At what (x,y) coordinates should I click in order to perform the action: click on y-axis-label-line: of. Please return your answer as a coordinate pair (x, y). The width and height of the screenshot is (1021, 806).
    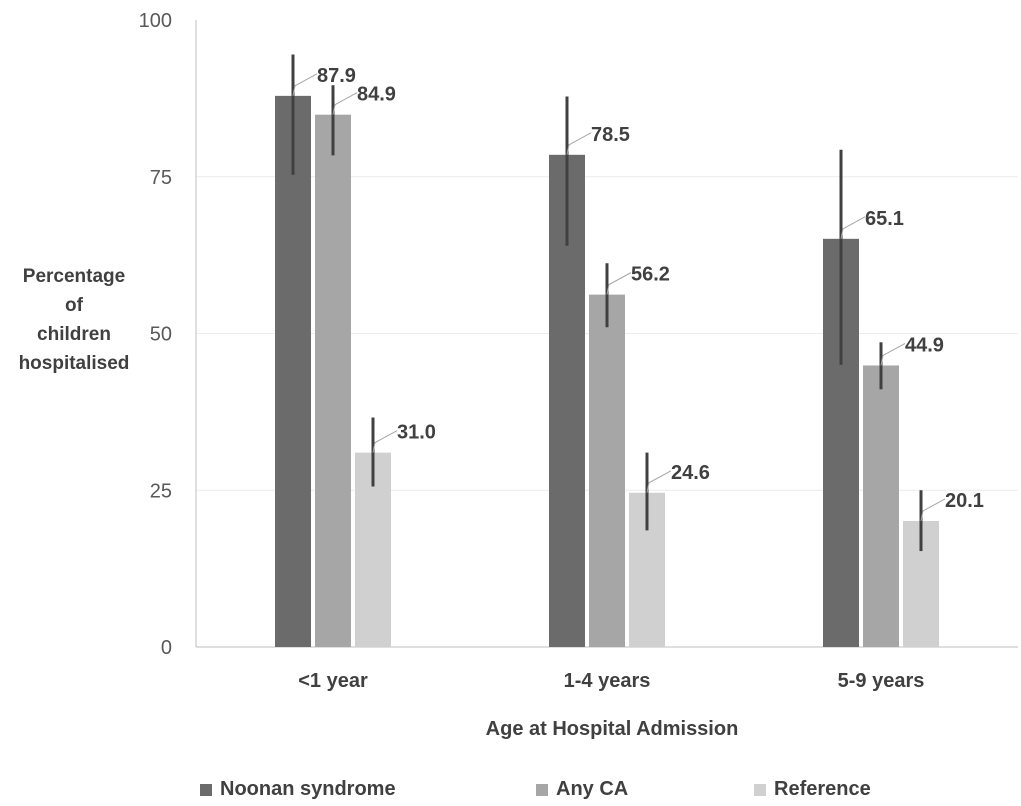
    Looking at the image, I should click on (74, 305).